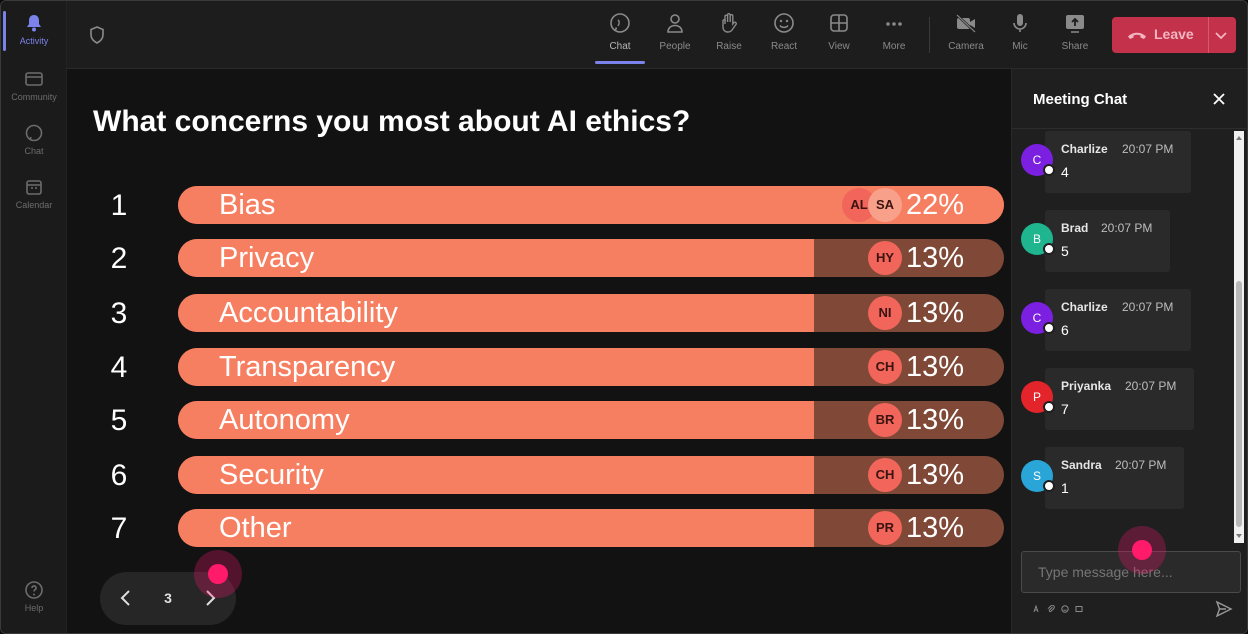  Describe the element at coordinates (894, 46) in the screenshot. I see `toolbar-button-label: More` at that location.